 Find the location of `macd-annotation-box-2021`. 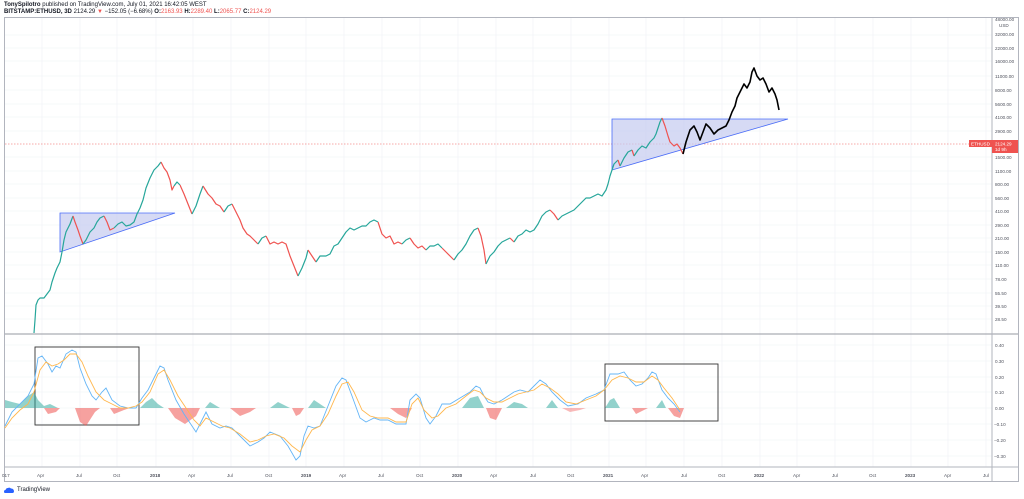

macd-annotation-box-2021 is located at coordinates (661, 392).